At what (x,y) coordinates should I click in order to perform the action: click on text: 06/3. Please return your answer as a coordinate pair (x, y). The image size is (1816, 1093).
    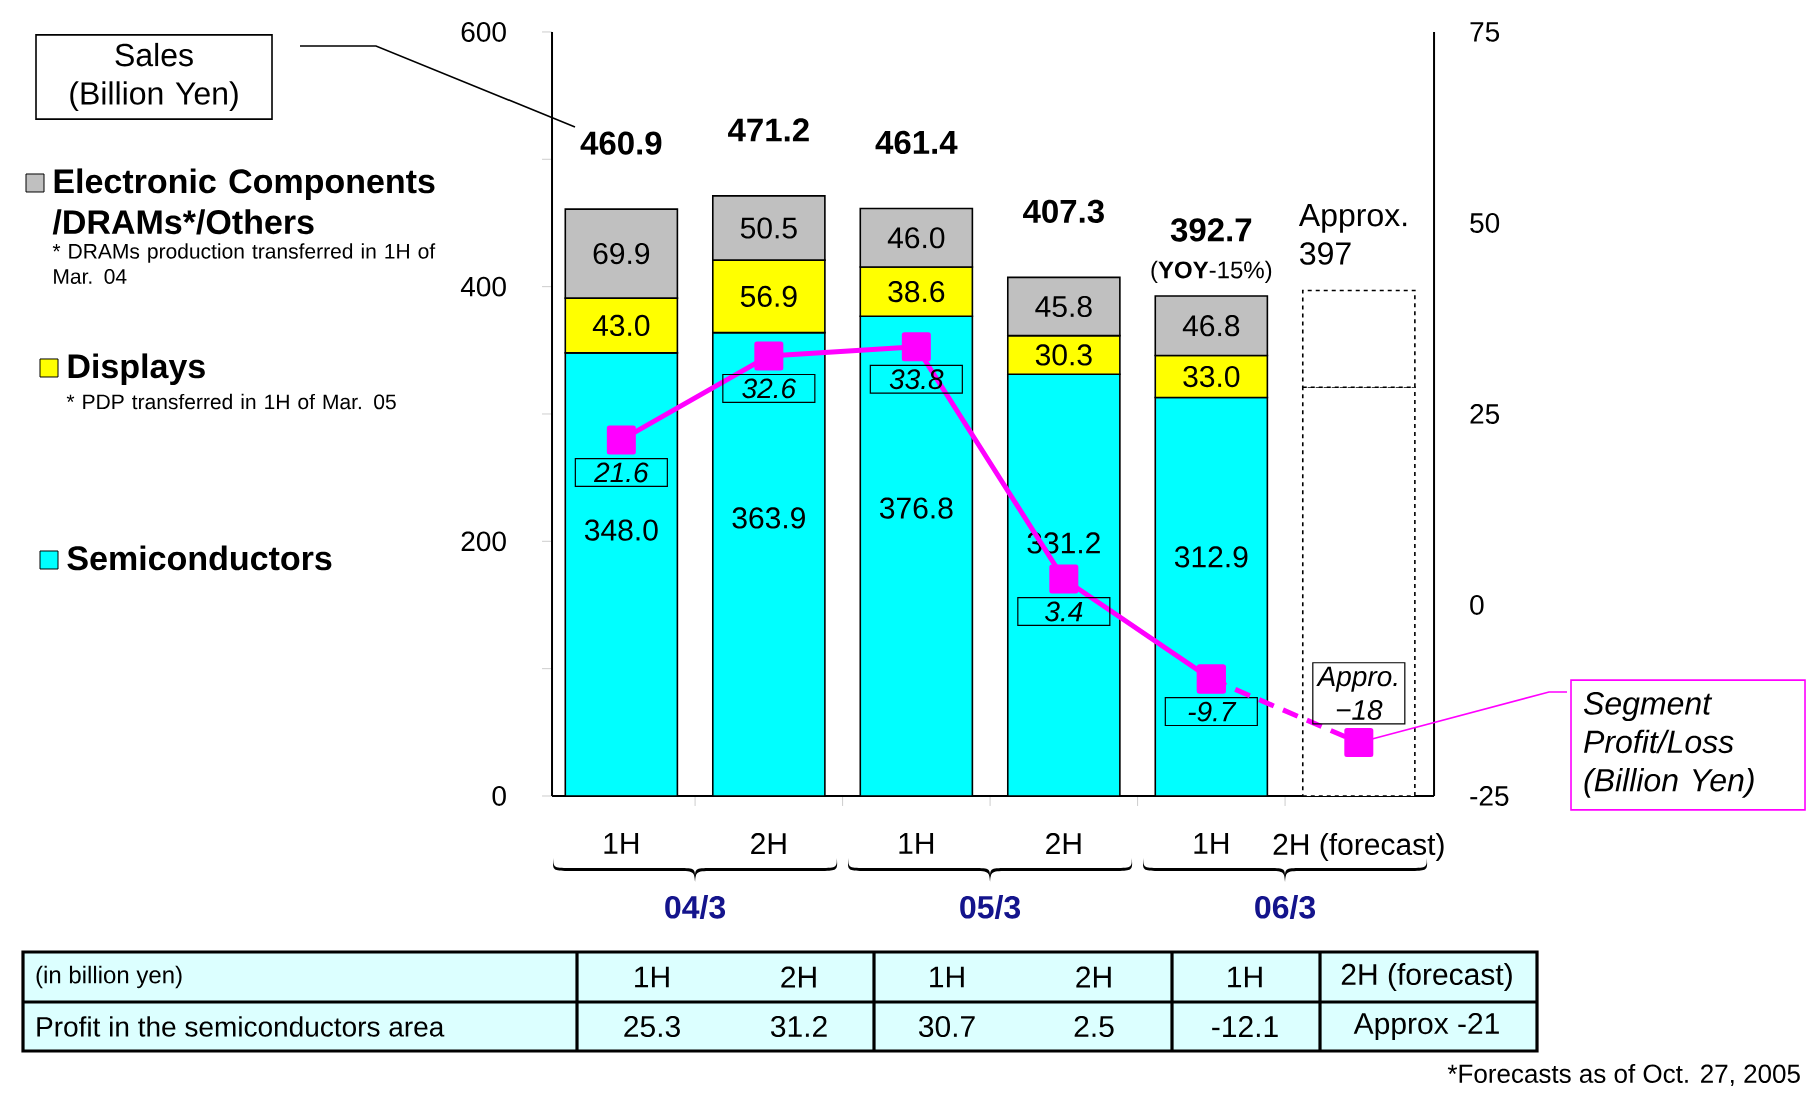
    Looking at the image, I should click on (1285, 907).